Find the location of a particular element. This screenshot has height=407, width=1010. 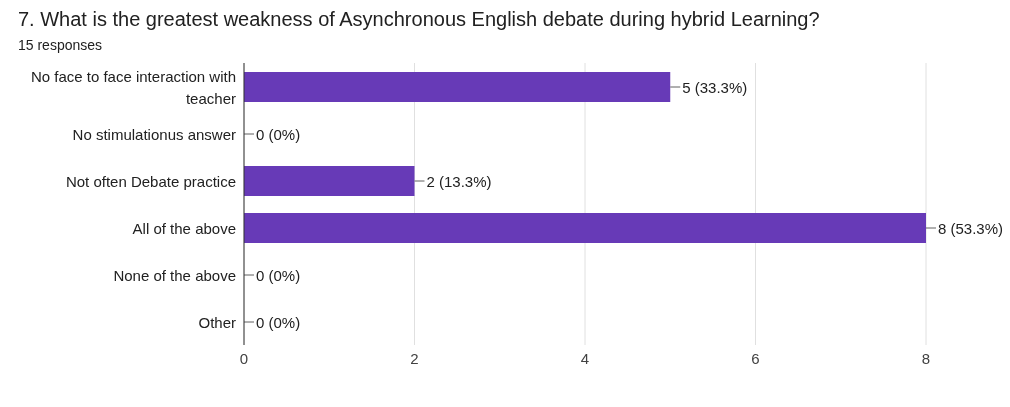

x-tick-label: 4 is located at coordinates (585, 358).